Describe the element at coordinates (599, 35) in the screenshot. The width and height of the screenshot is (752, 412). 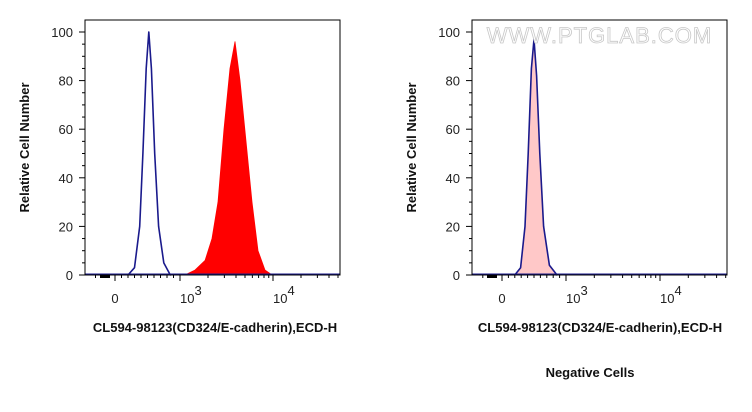
I see `watermark: WWW.PTGLAB.COM` at that location.